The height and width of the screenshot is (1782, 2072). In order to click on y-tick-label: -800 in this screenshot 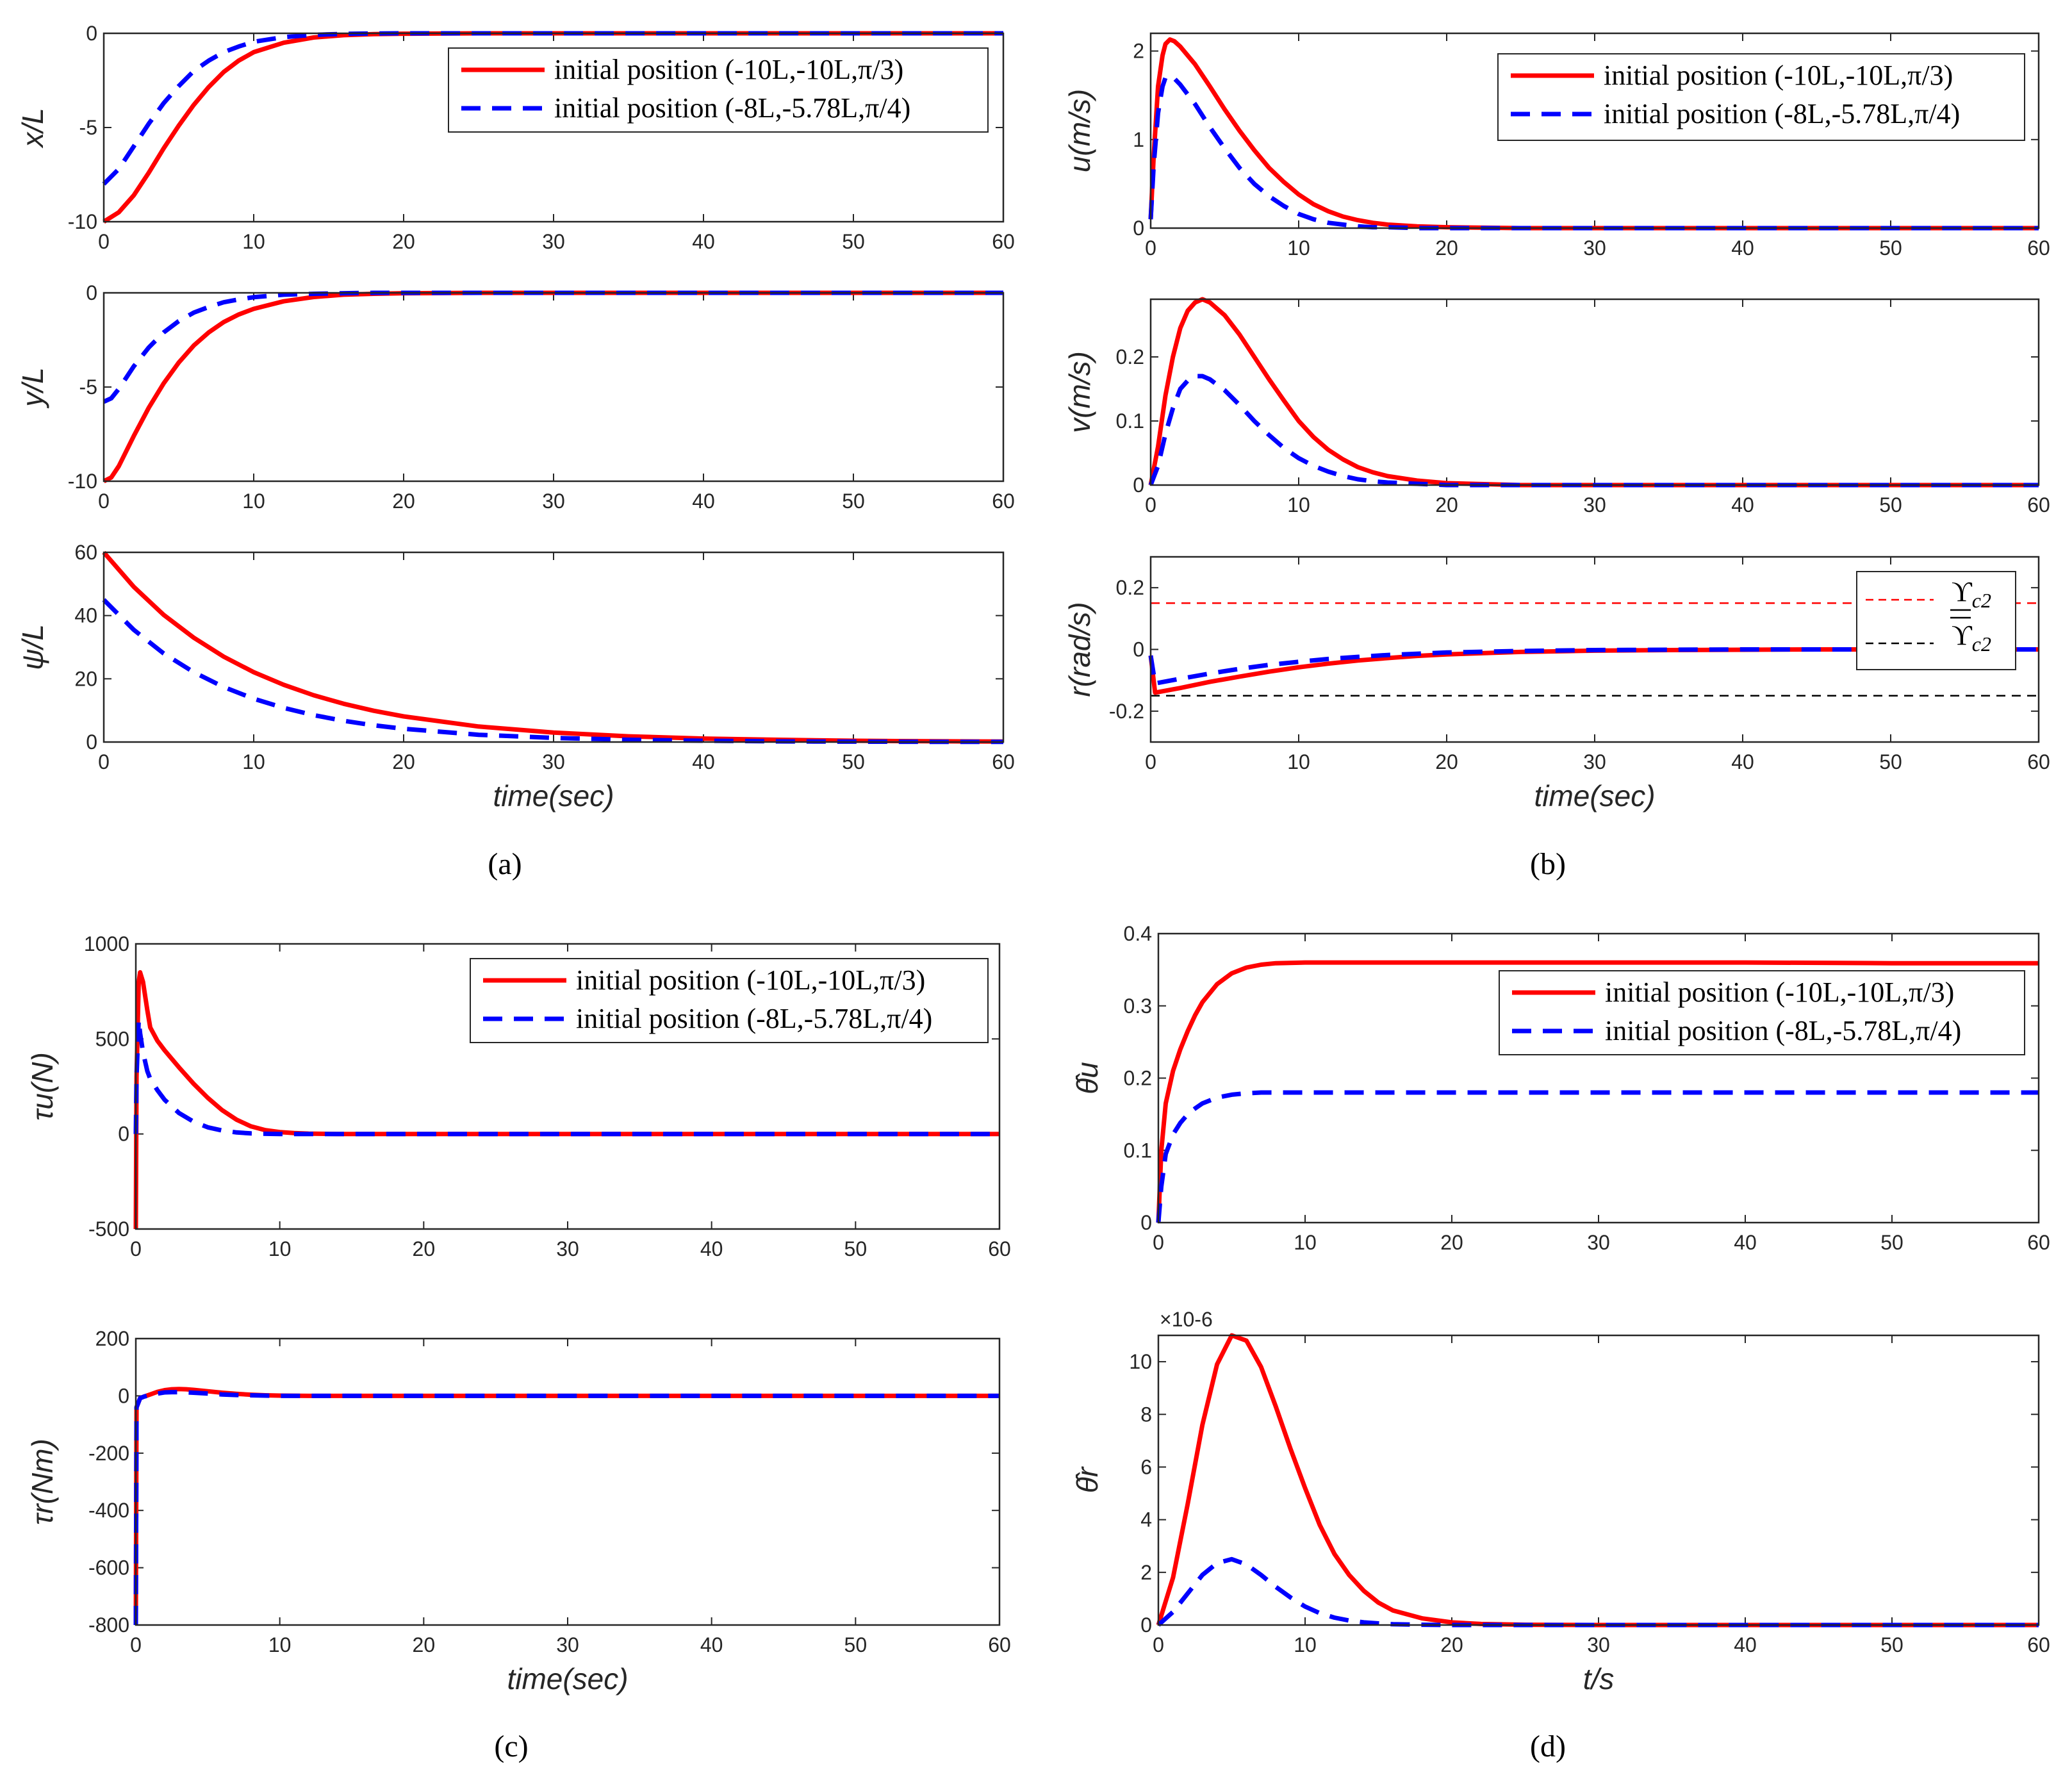, I will do `click(108, 1625)`.